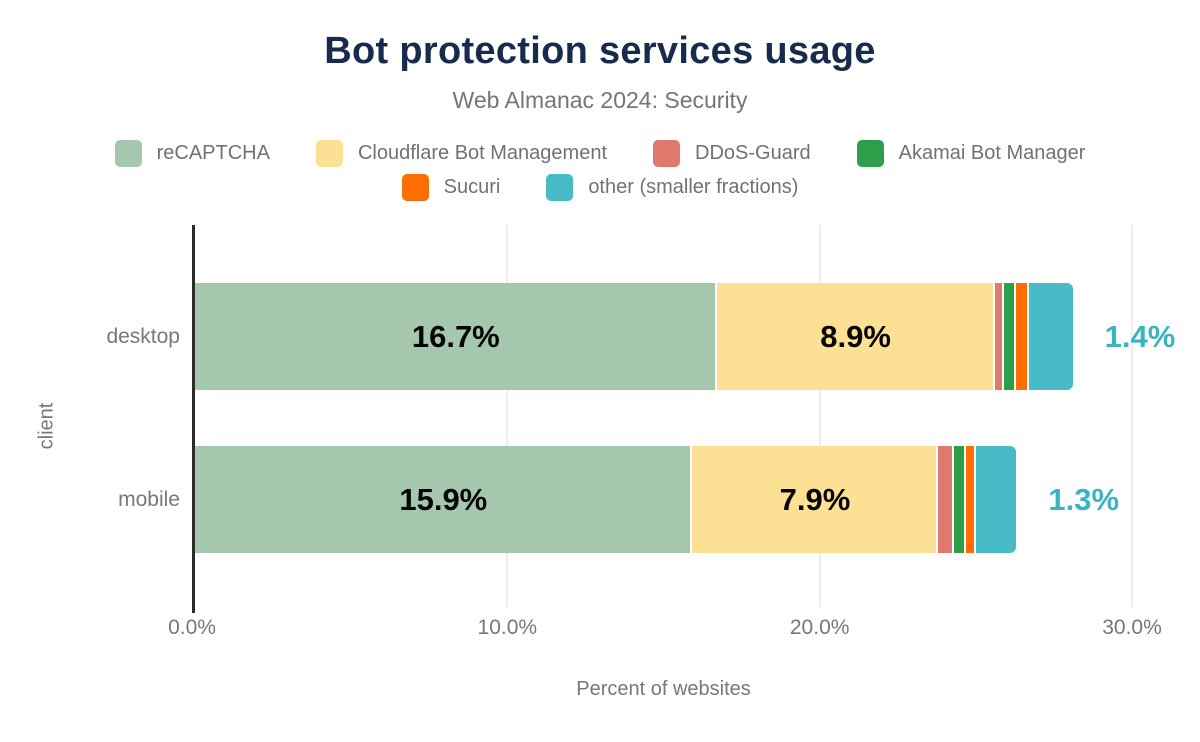 The image size is (1200, 742). What do you see at coordinates (213, 153) in the screenshot?
I see `legend-label-recaptcha: reCAPTCHA` at bounding box center [213, 153].